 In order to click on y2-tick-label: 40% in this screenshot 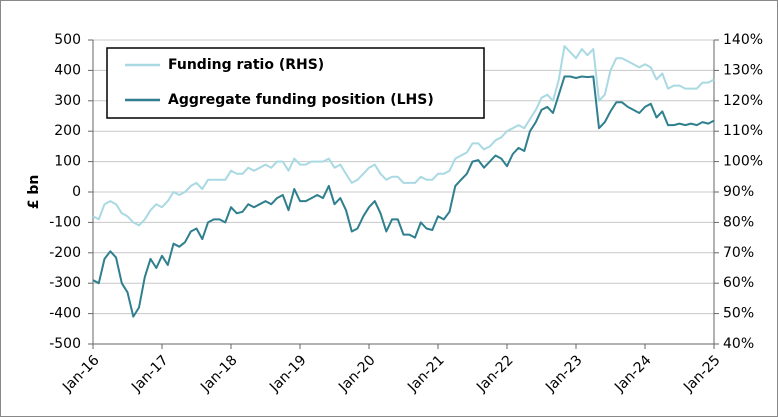, I will do `click(738, 344)`.